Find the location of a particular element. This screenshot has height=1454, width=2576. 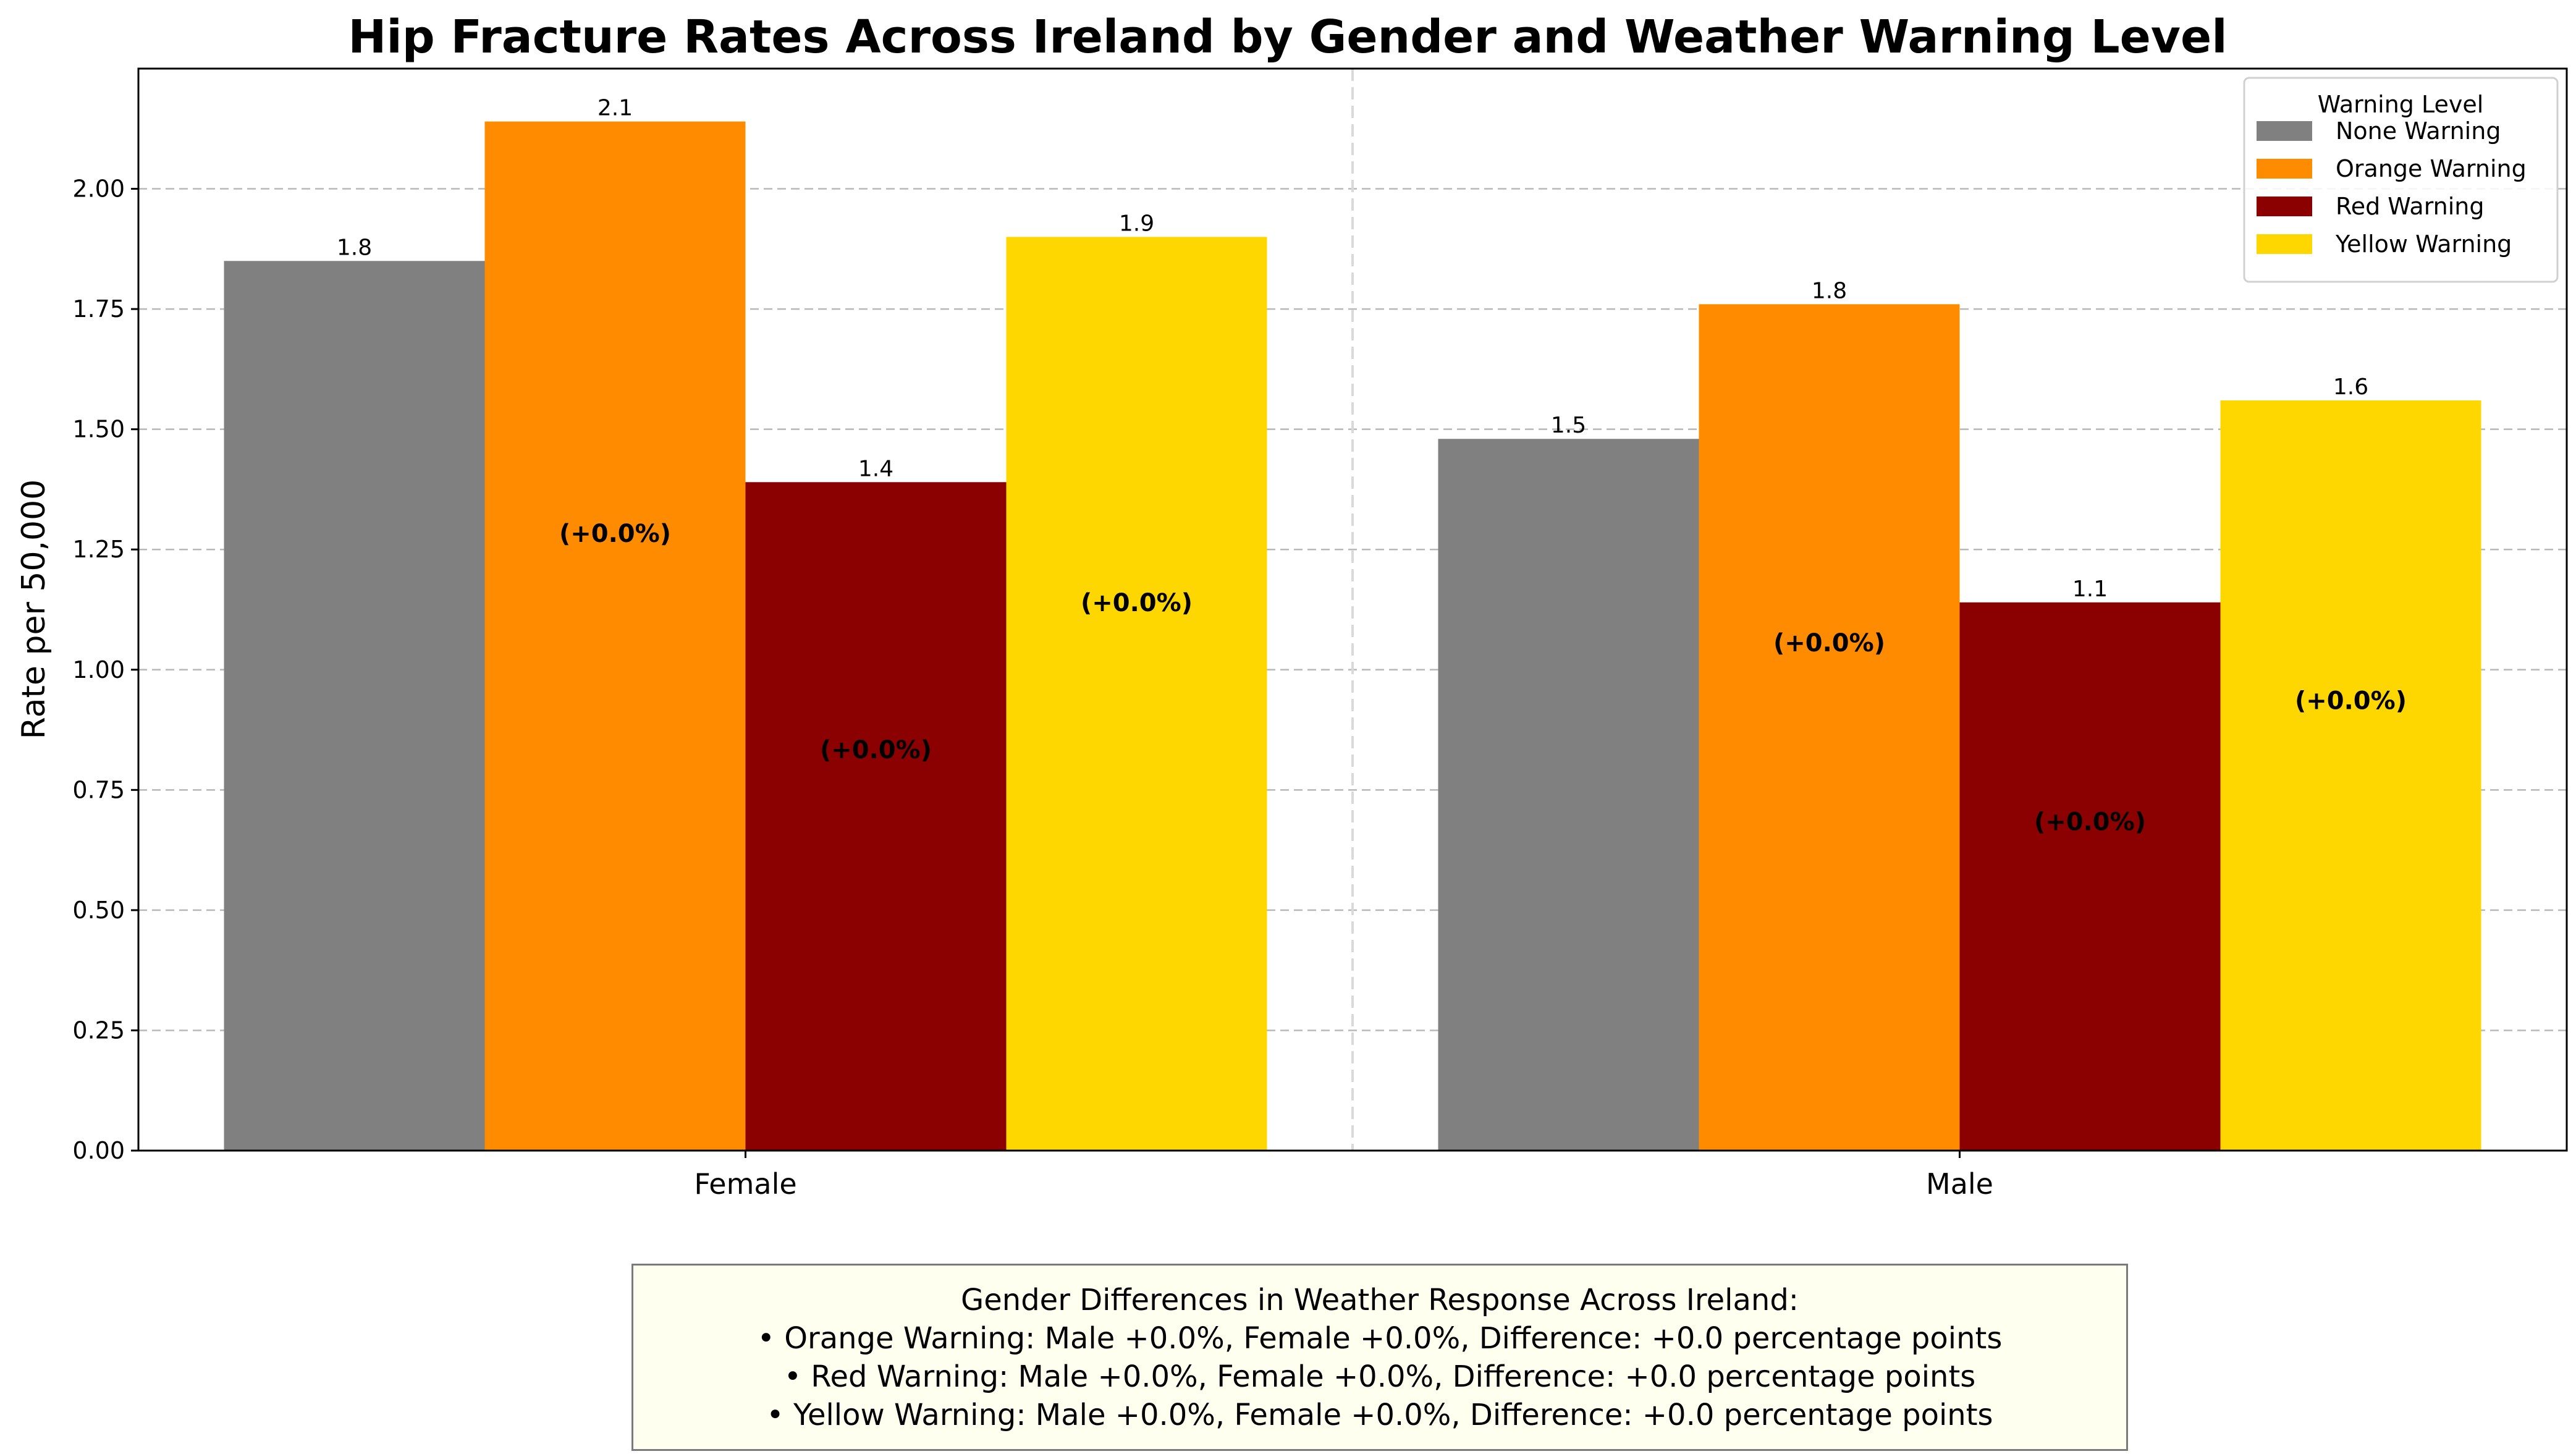

x-tick-label: Female is located at coordinates (745, 1184).